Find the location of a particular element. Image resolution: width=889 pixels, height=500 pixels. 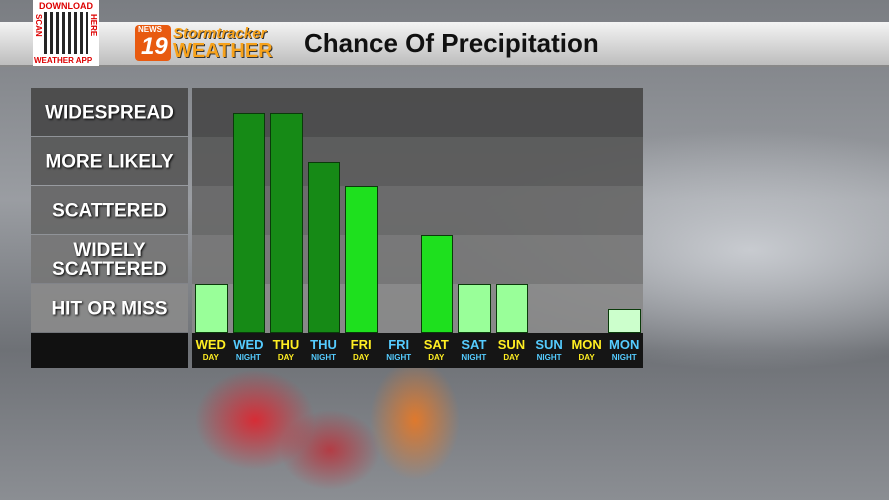

qr-block: DOWNLOAD SCAN HERE WEATHER APP is located at coordinates (66, 33).